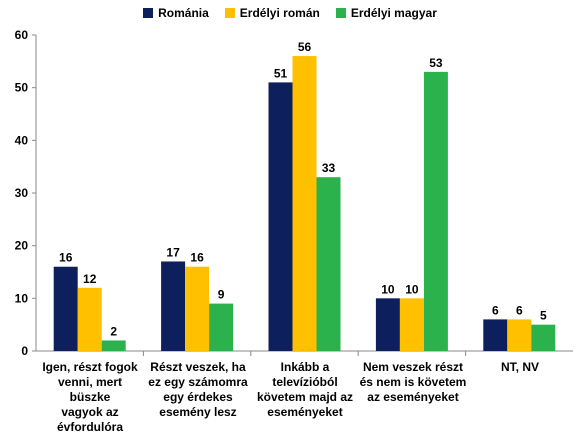  What do you see at coordinates (113, 331) in the screenshot?
I see `data-label: 2` at bounding box center [113, 331].